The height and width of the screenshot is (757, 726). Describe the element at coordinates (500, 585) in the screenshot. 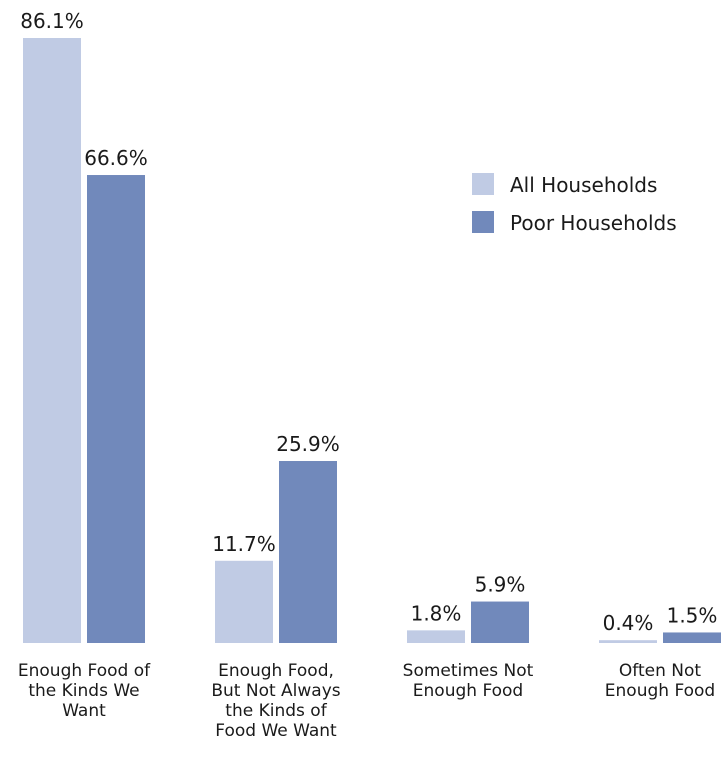

I see `data-label: 5.9%` at that location.